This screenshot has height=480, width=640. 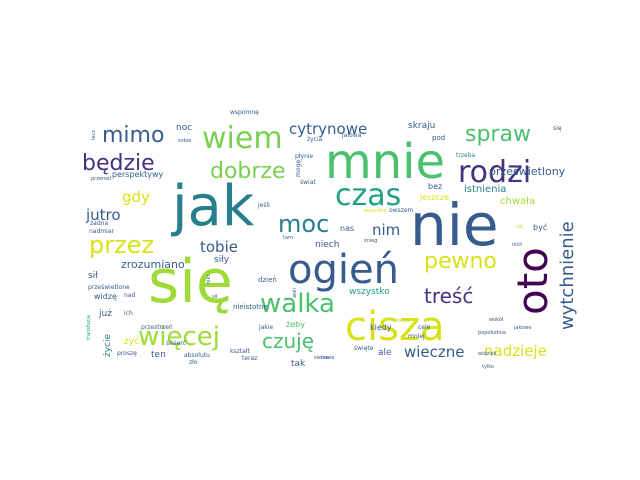 I want to click on word-73: absolutu, so click(x=197, y=355).